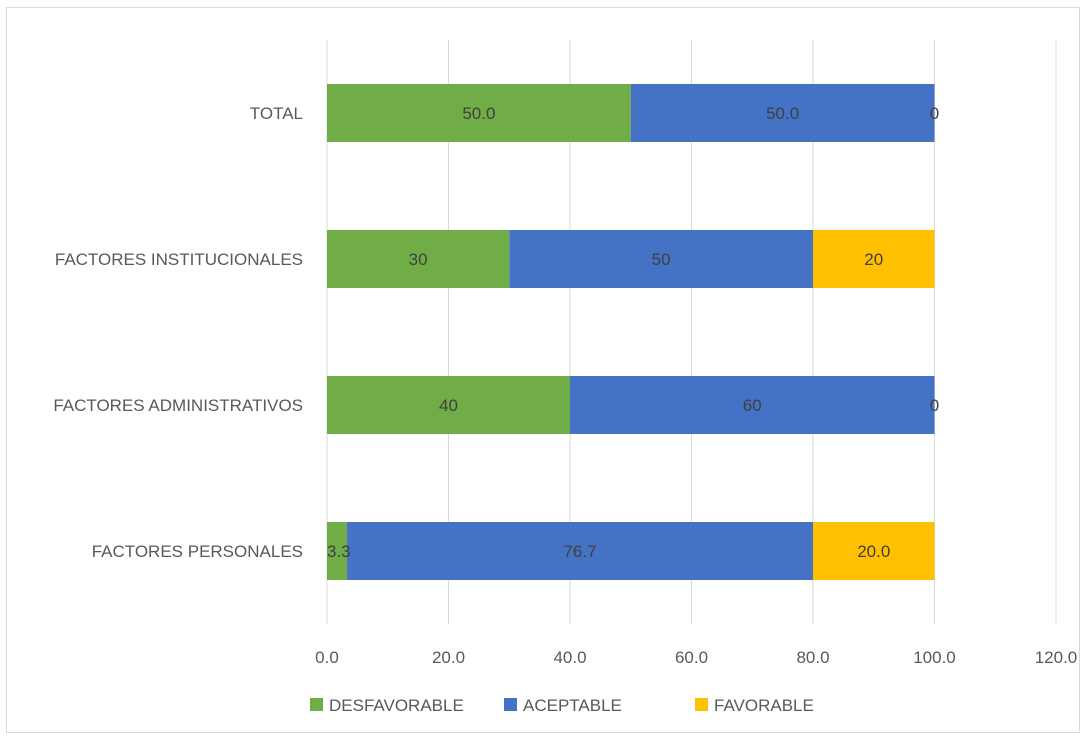 The image size is (1089, 738). Describe the element at coordinates (327, 657) in the screenshot. I see `x-tick-label-0: 0.0` at that location.